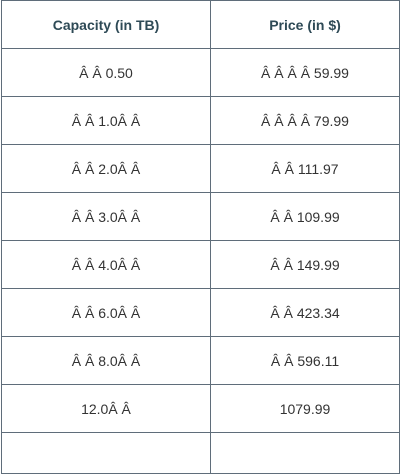  I want to click on table-row, so click(200, 453).